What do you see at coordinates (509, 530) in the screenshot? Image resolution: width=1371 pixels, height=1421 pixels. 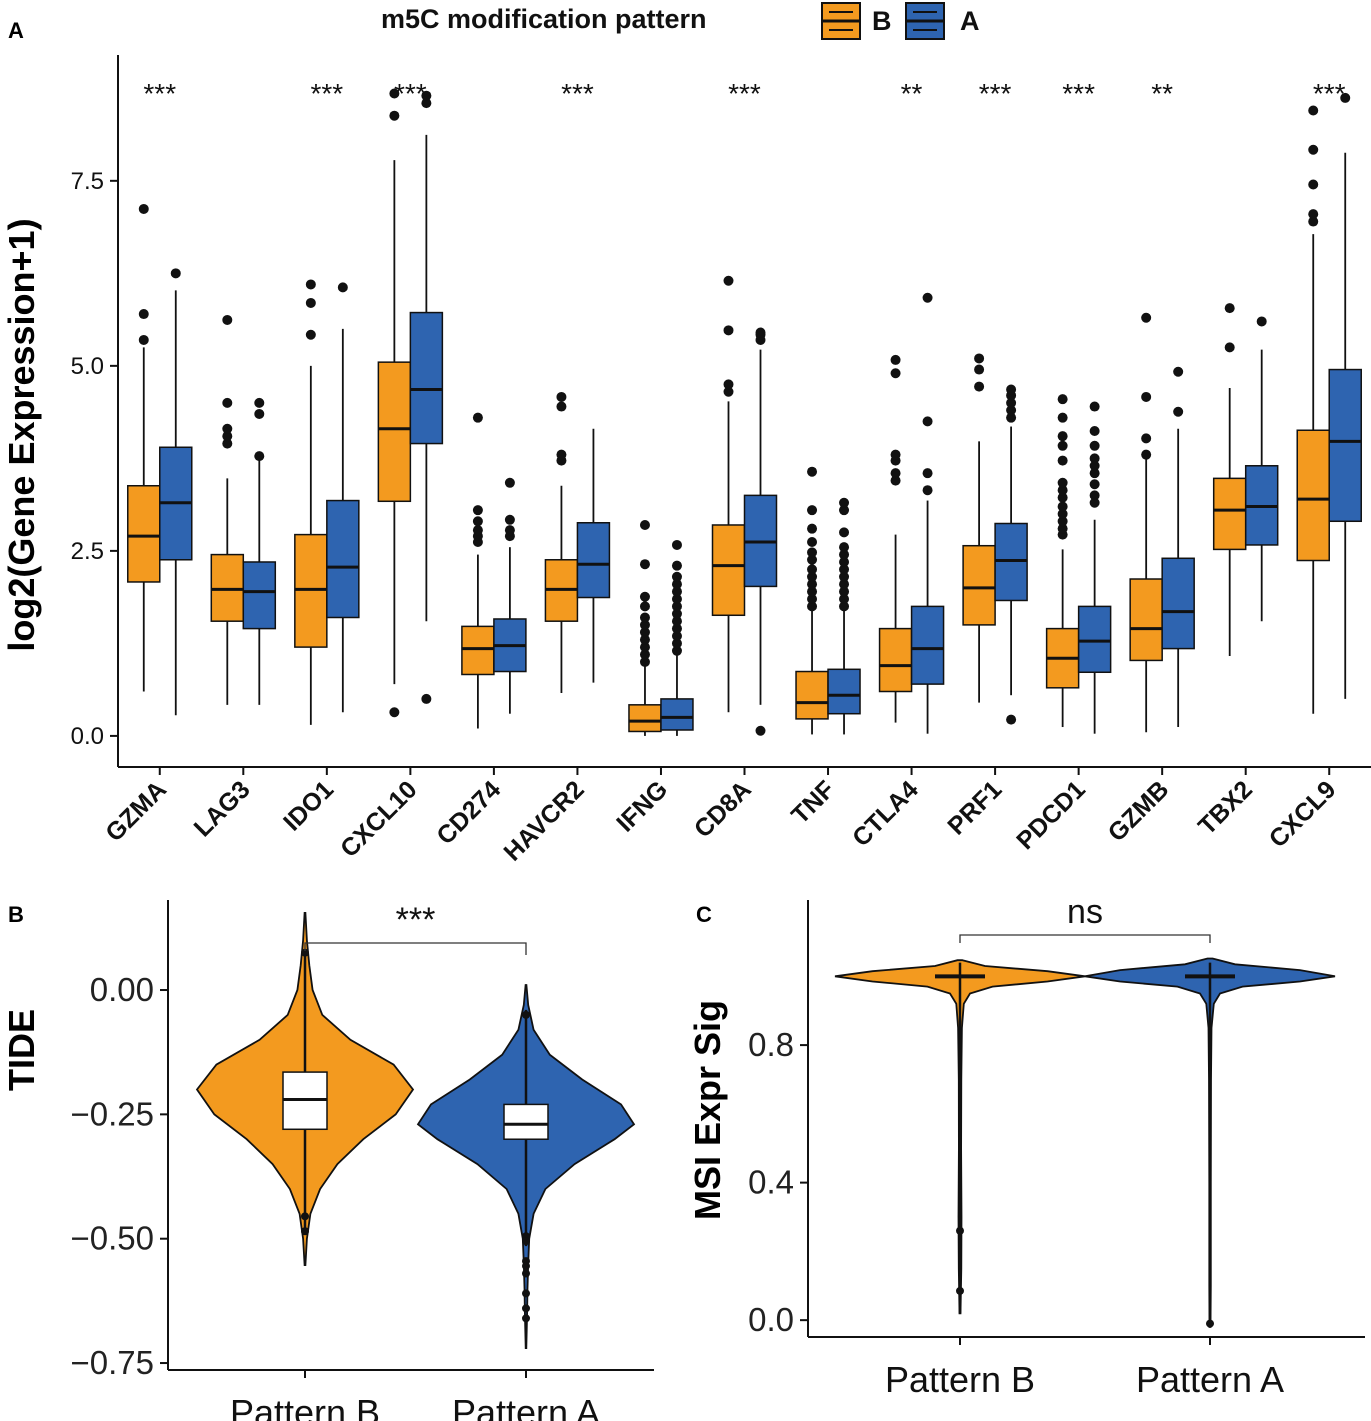 I see `outlier-cd274-a` at bounding box center [509, 530].